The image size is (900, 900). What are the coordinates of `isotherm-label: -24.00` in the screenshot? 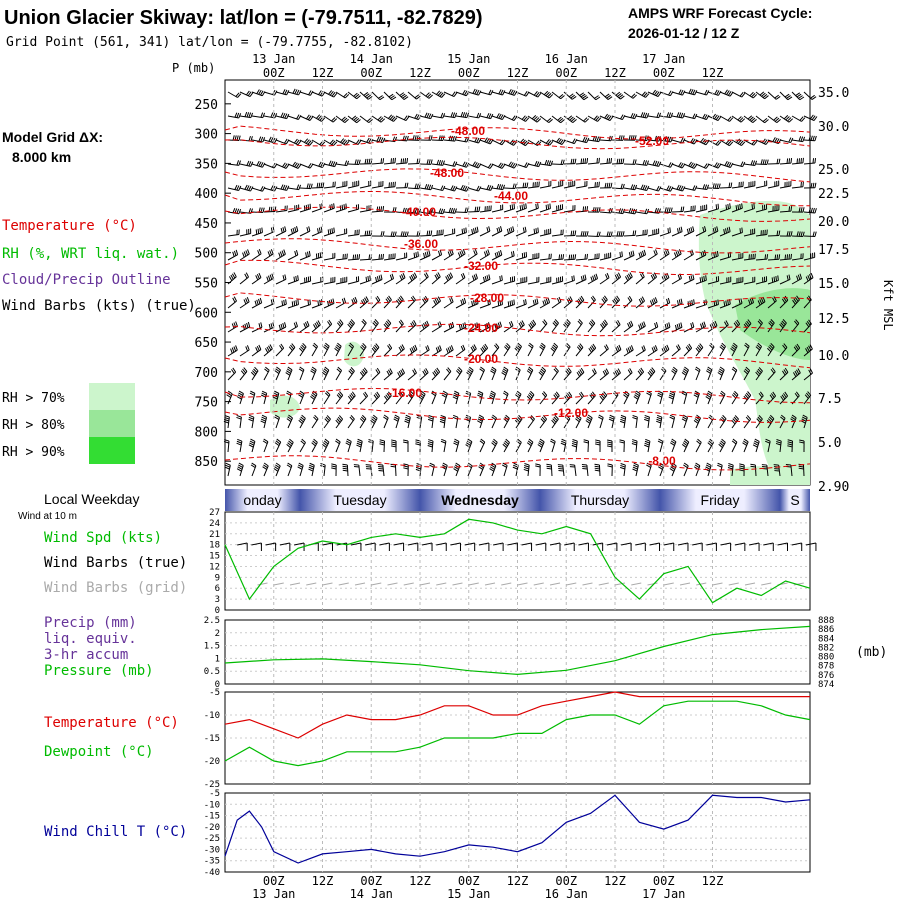 It's located at (481, 328).